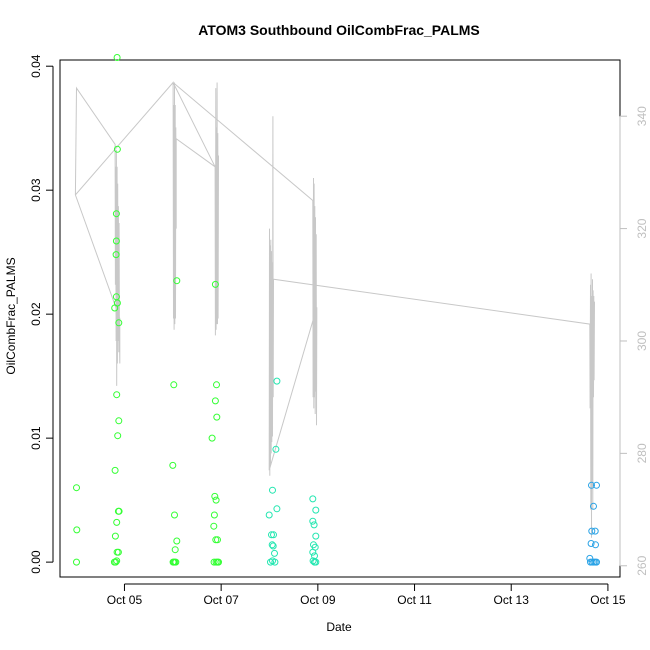 The height and width of the screenshot is (650, 650). What do you see at coordinates (125, 600) in the screenshot?
I see `x-tick-label: Oct 05` at bounding box center [125, 600].